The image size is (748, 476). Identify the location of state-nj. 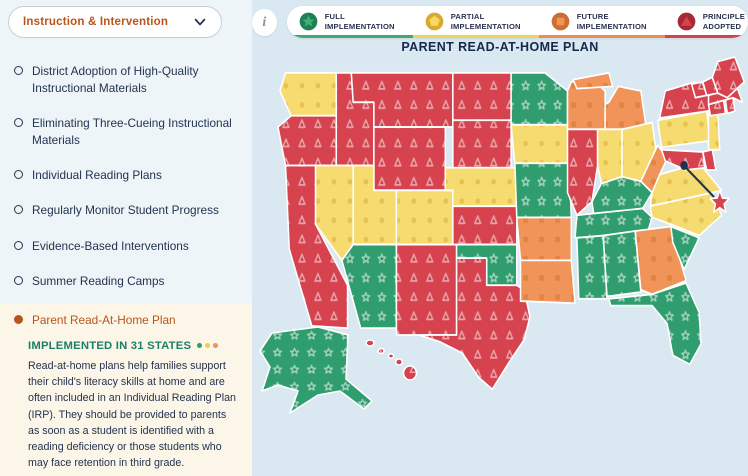
(714, 131).